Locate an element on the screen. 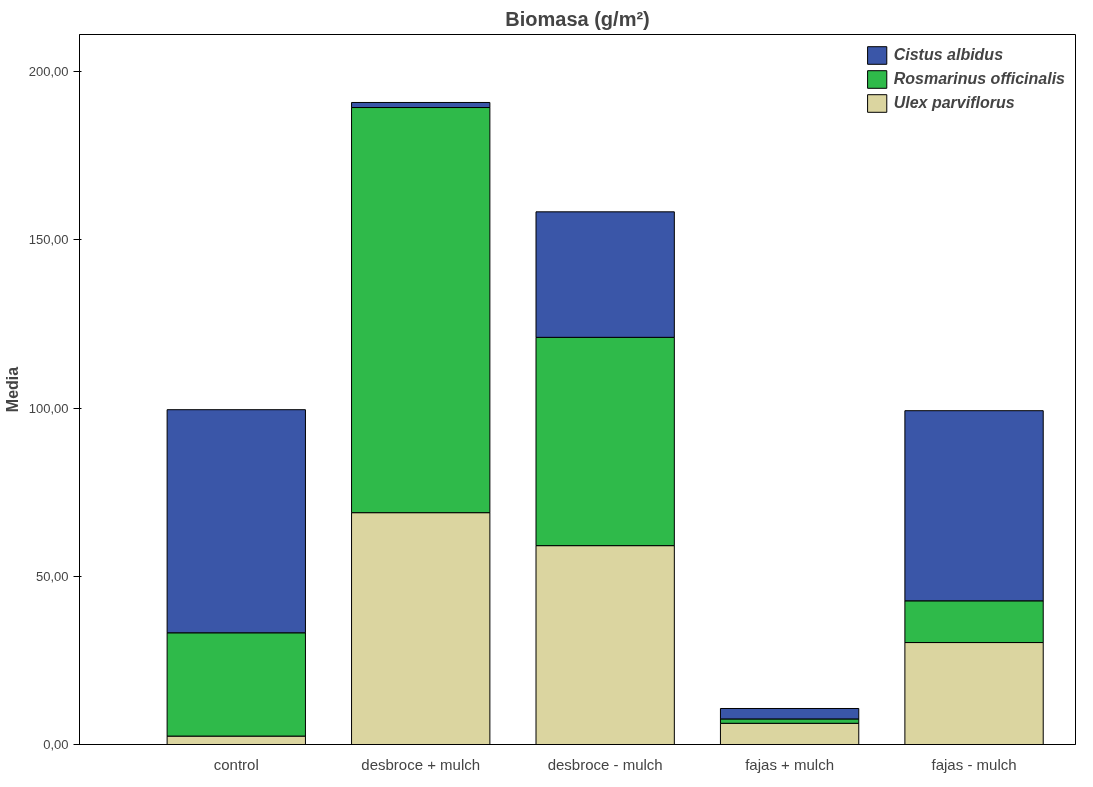  x-tick-label: desbroce + mulch is located at coordinates (421, 764).